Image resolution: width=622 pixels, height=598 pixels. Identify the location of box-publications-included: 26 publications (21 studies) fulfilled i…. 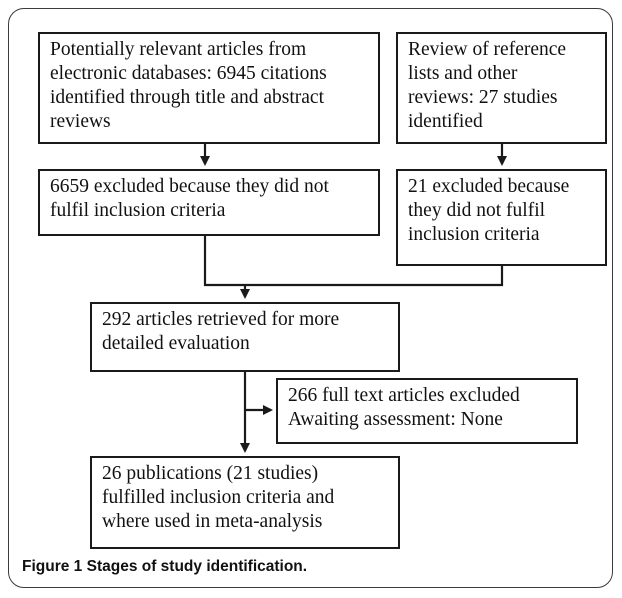
(245, 502).